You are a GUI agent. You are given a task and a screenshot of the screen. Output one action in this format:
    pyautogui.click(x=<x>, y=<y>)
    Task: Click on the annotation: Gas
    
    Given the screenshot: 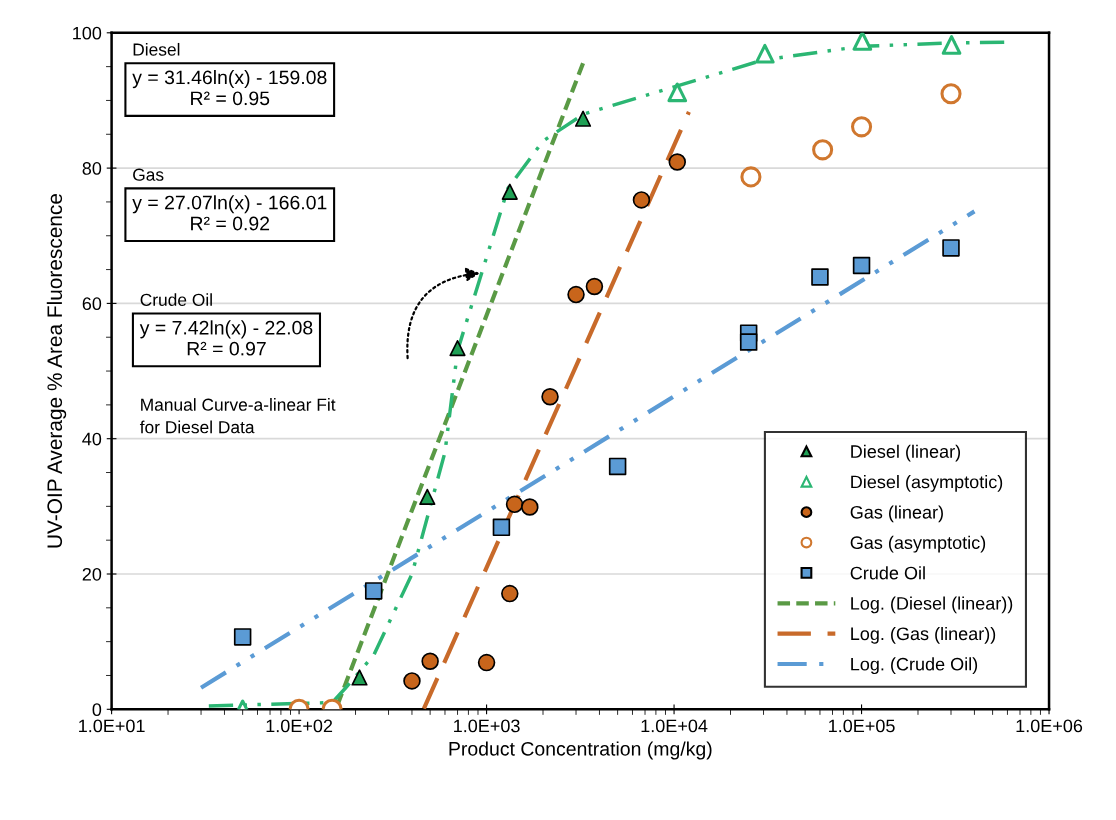 What is the action you would take?
    pyautogui.click(x=148, y=174)
    